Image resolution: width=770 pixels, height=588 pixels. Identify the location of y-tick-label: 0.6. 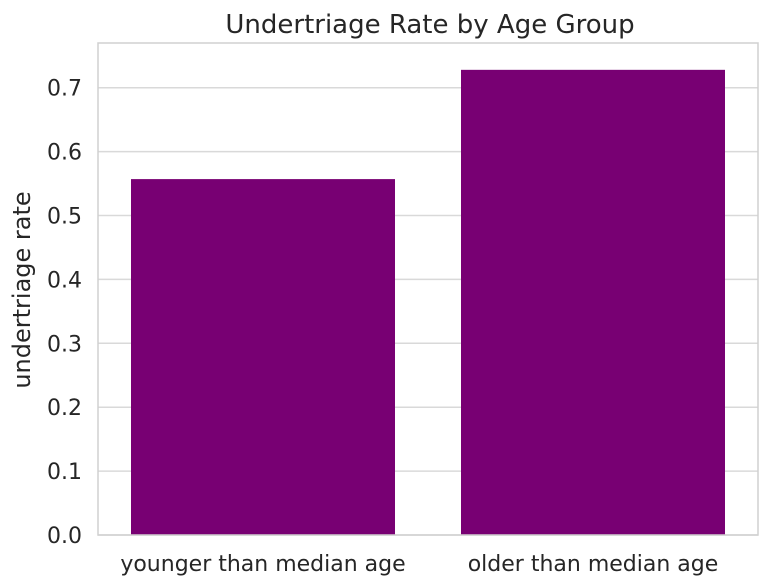
(64, 153).